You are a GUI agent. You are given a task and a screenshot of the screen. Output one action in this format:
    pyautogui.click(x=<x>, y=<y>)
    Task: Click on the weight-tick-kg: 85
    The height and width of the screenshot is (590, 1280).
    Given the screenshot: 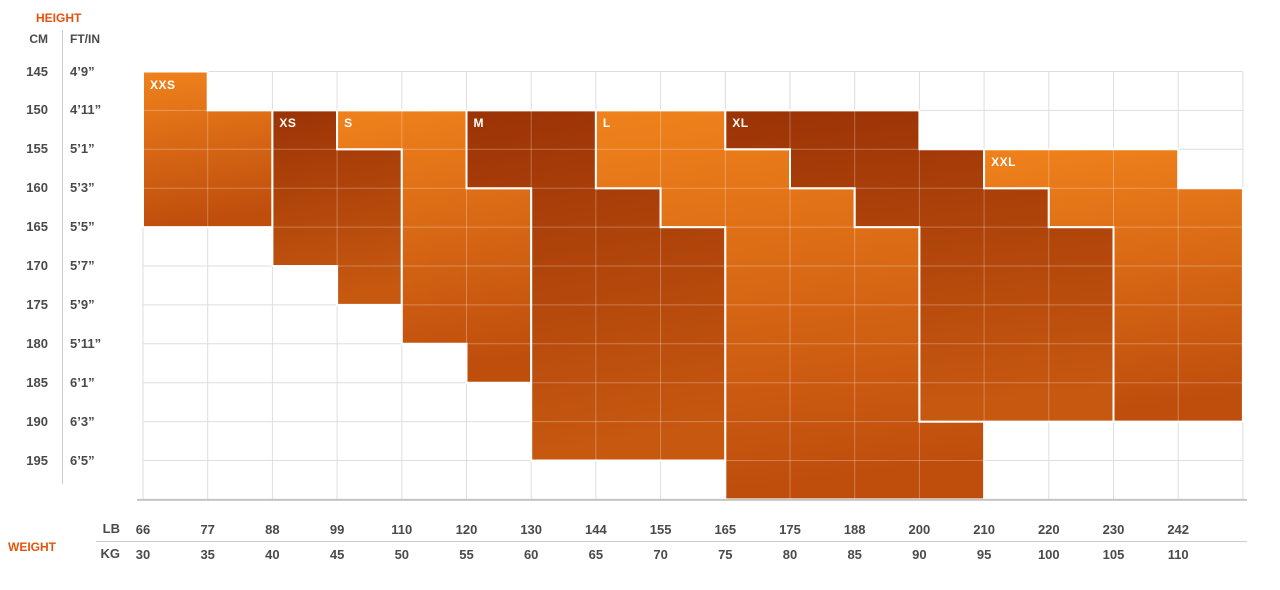 What is the action you would take?
    pyautogui.click(x=854, y=554)
    